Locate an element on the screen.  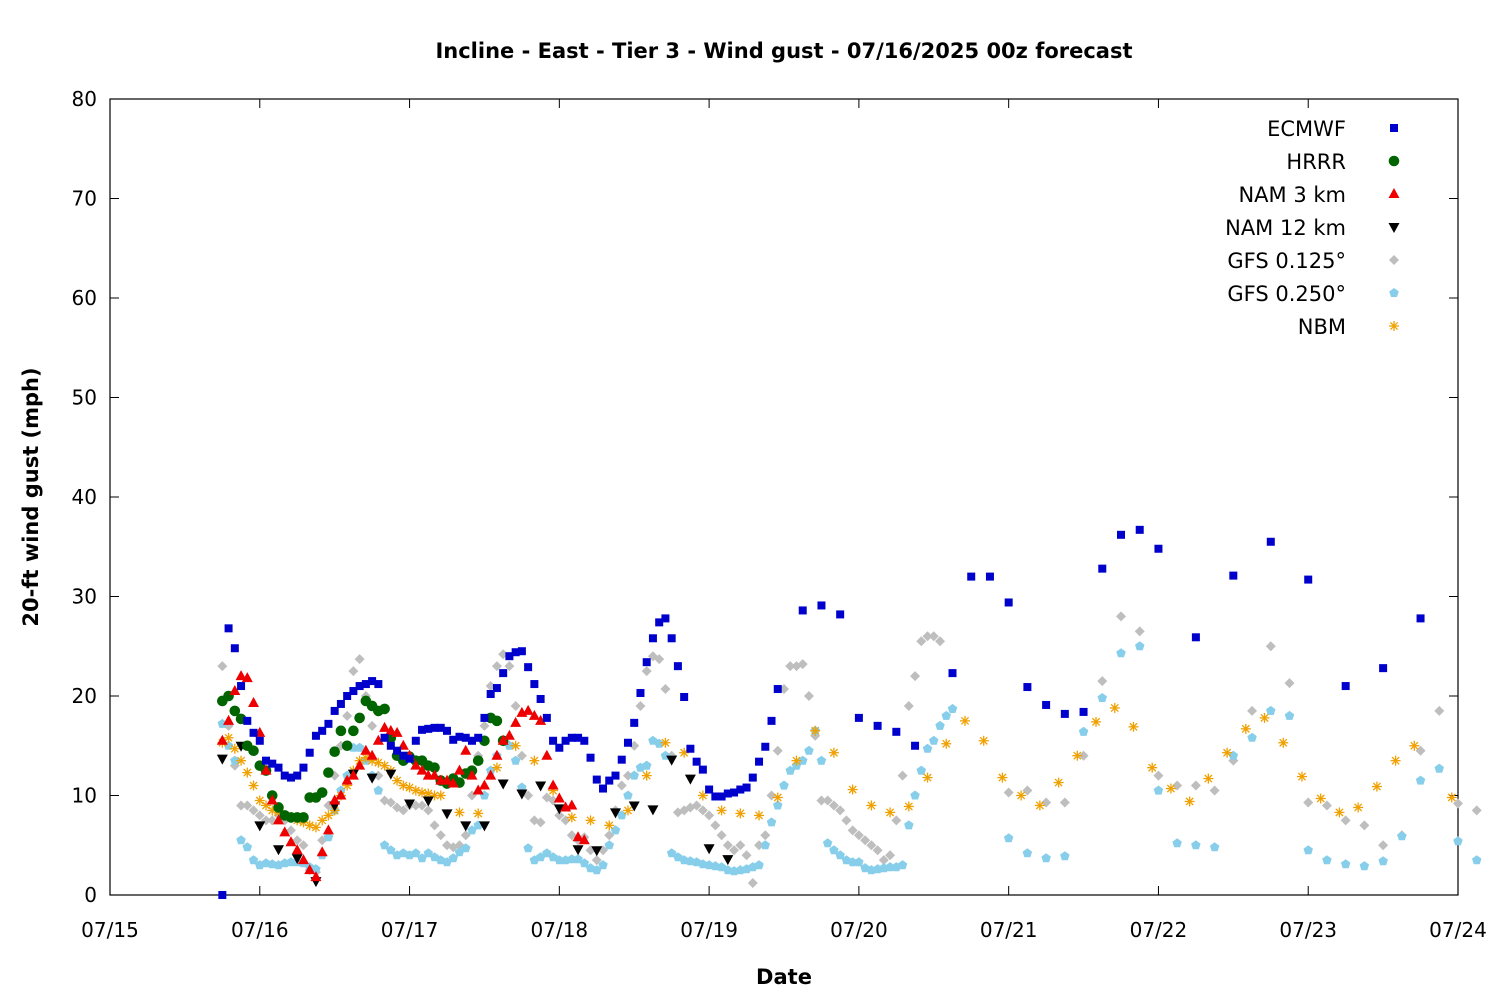
y-tick-label: 0 is located at coordinates (90, 895).